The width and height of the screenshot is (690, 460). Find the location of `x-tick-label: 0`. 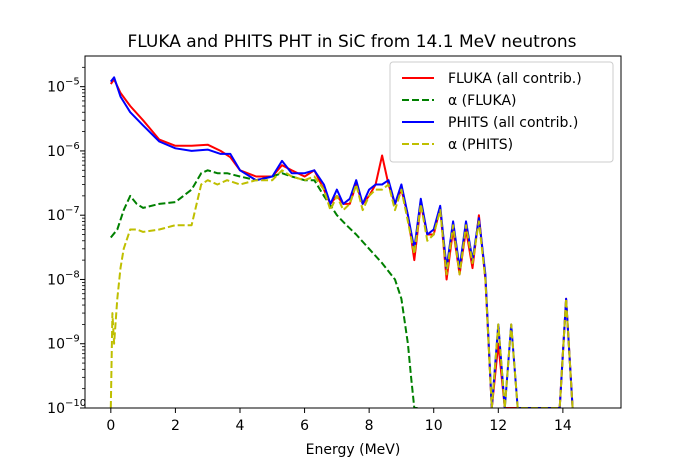

x-tick-label: 0 is located at coordinates (110, 426).